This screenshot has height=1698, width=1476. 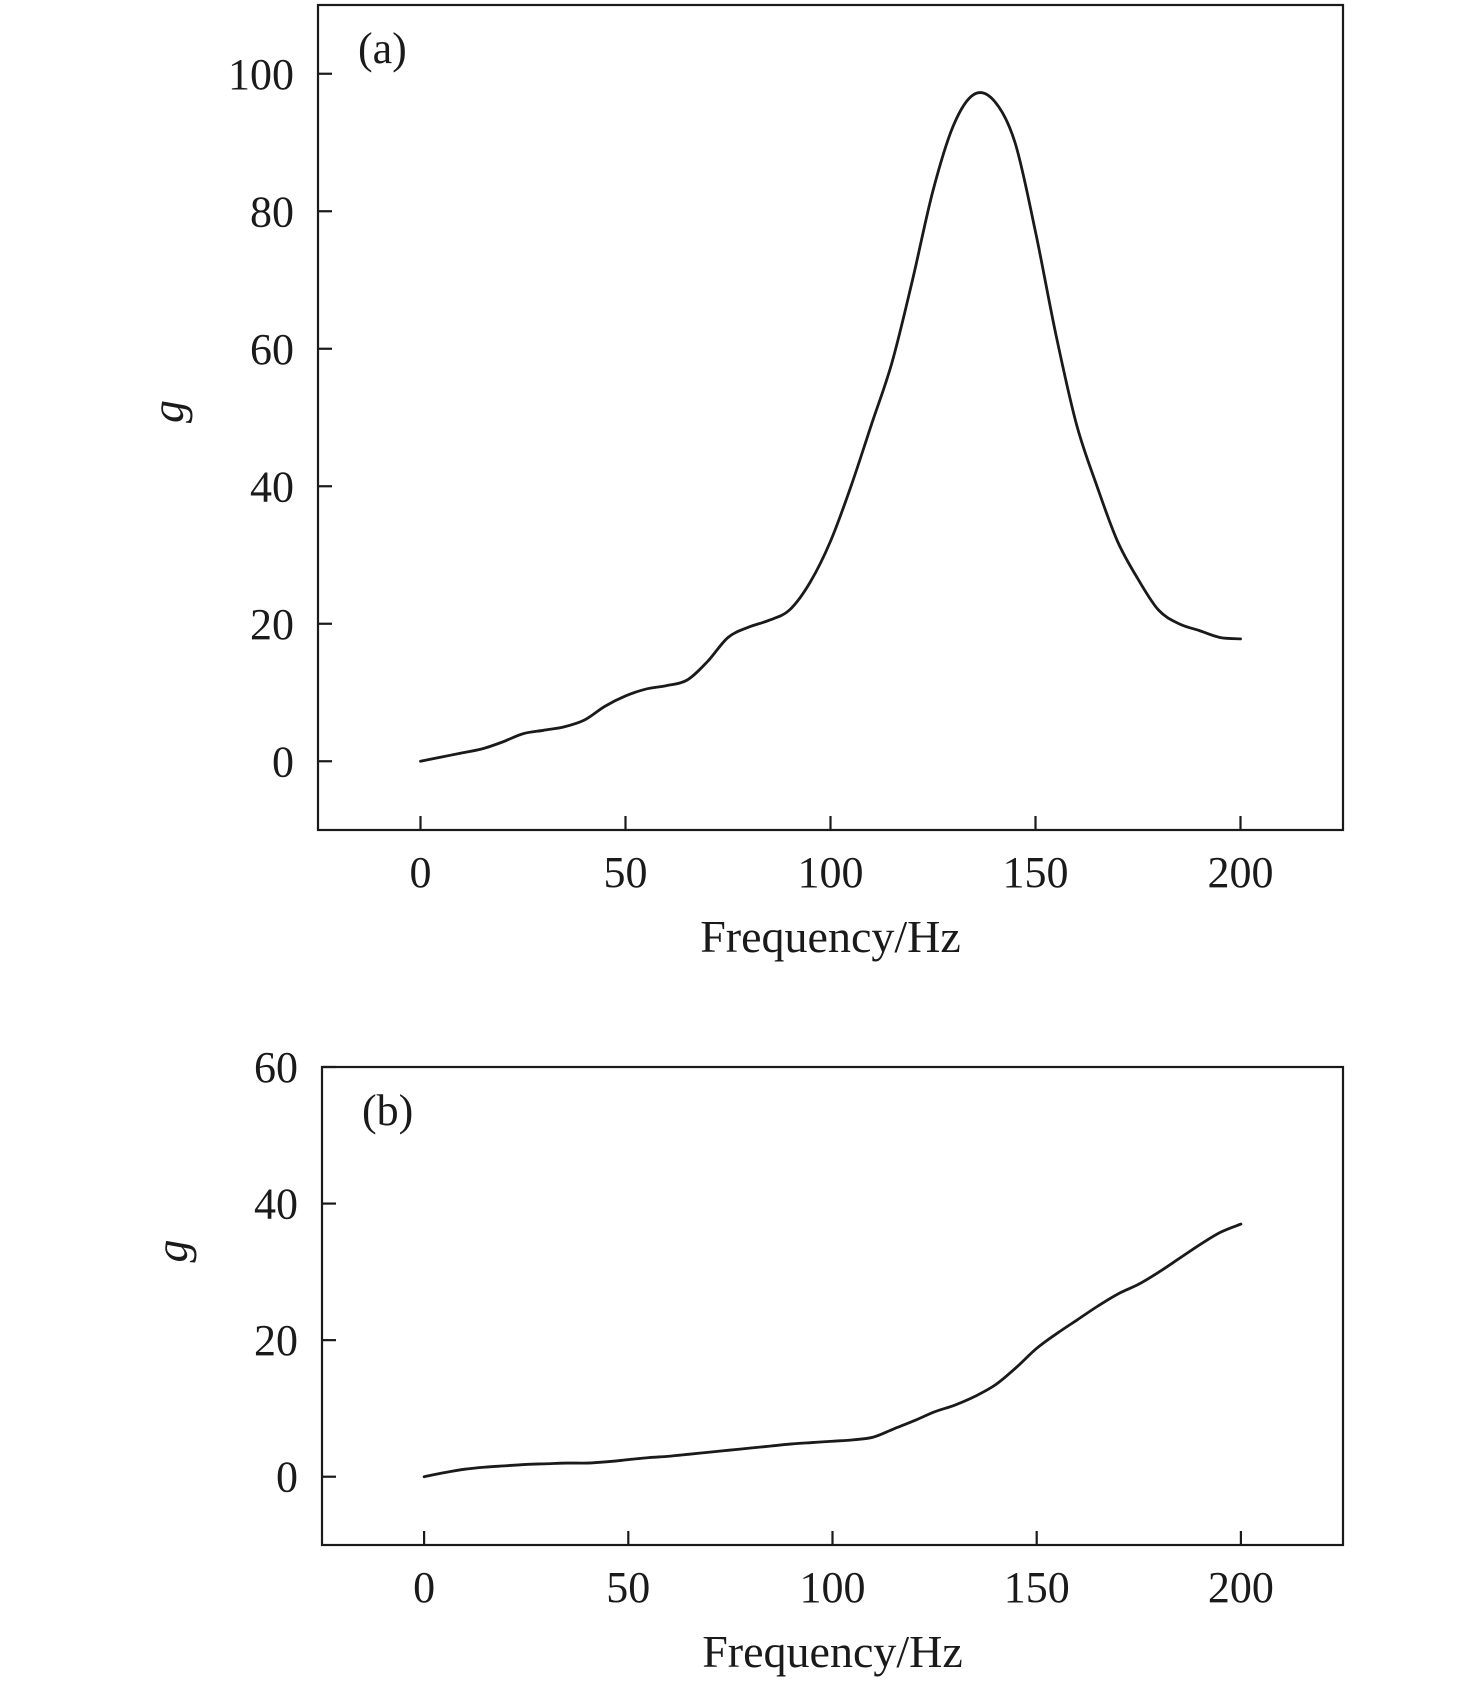 I want to click on panel-label: (a), so click(x=382, y=48).